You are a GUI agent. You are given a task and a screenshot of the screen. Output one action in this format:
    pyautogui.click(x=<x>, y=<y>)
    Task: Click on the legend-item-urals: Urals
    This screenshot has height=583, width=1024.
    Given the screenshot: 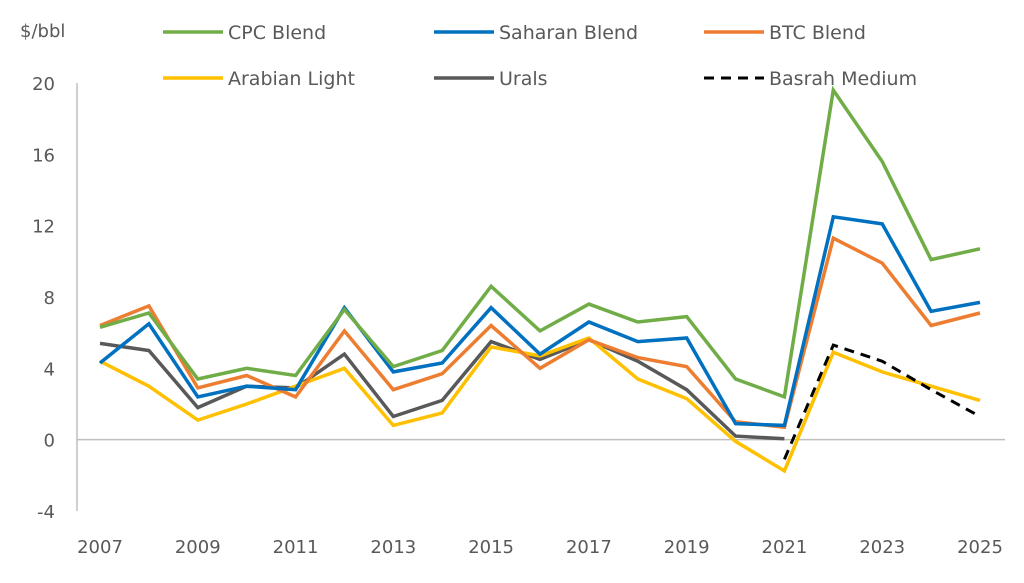 What is the action you would take?
    pyautogui.click(x=491, y=79)
    